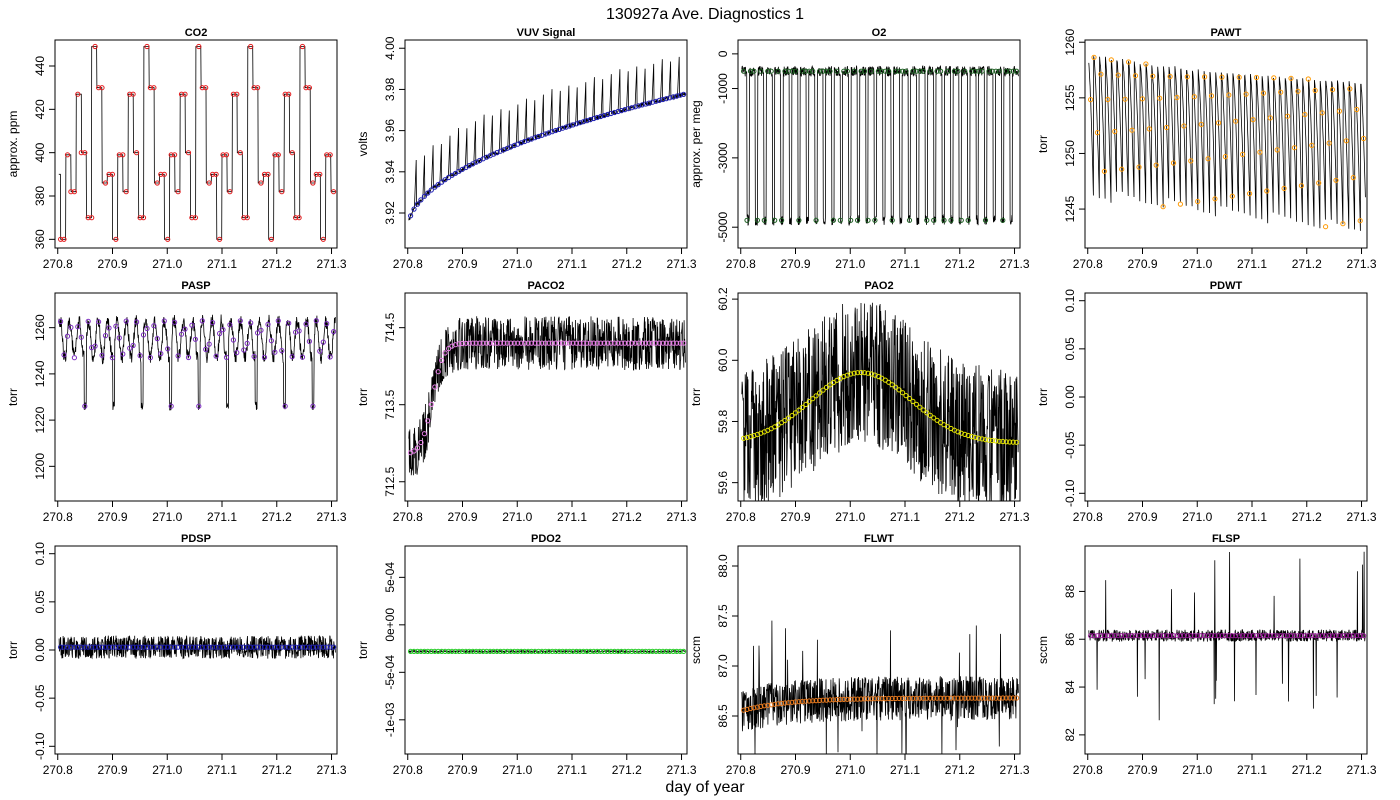  What do you see at coordinates (167, 770) in the screenshot?
I see `x-tick-label: 271.0` at bounding box center [167, 770].